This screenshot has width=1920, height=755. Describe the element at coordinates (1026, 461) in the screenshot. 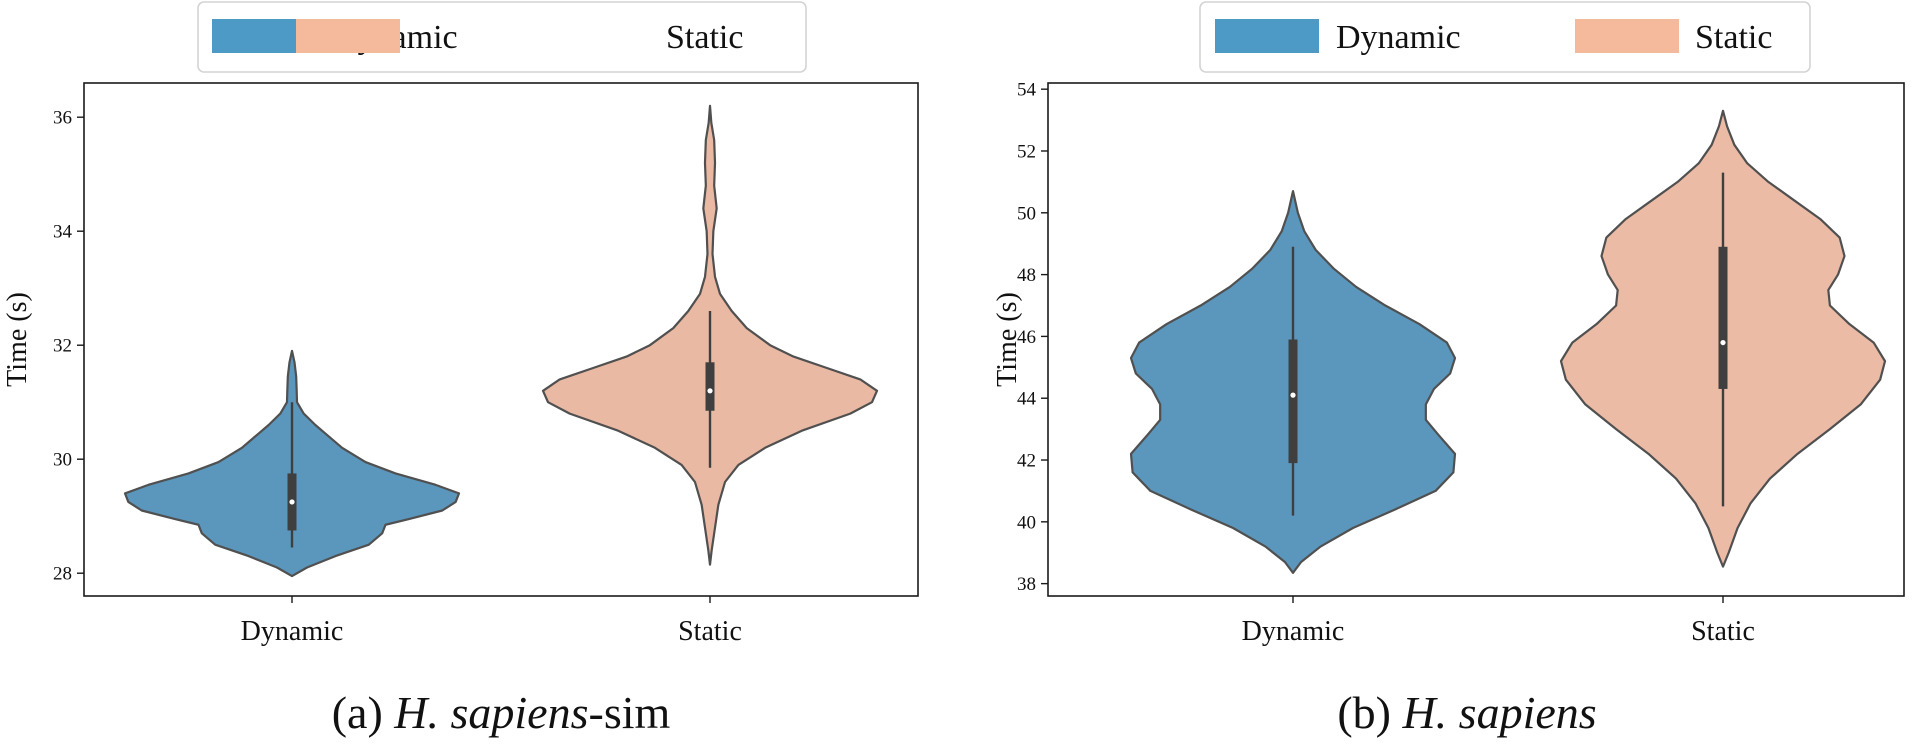

I see `y-tick-label: 42` at that location.